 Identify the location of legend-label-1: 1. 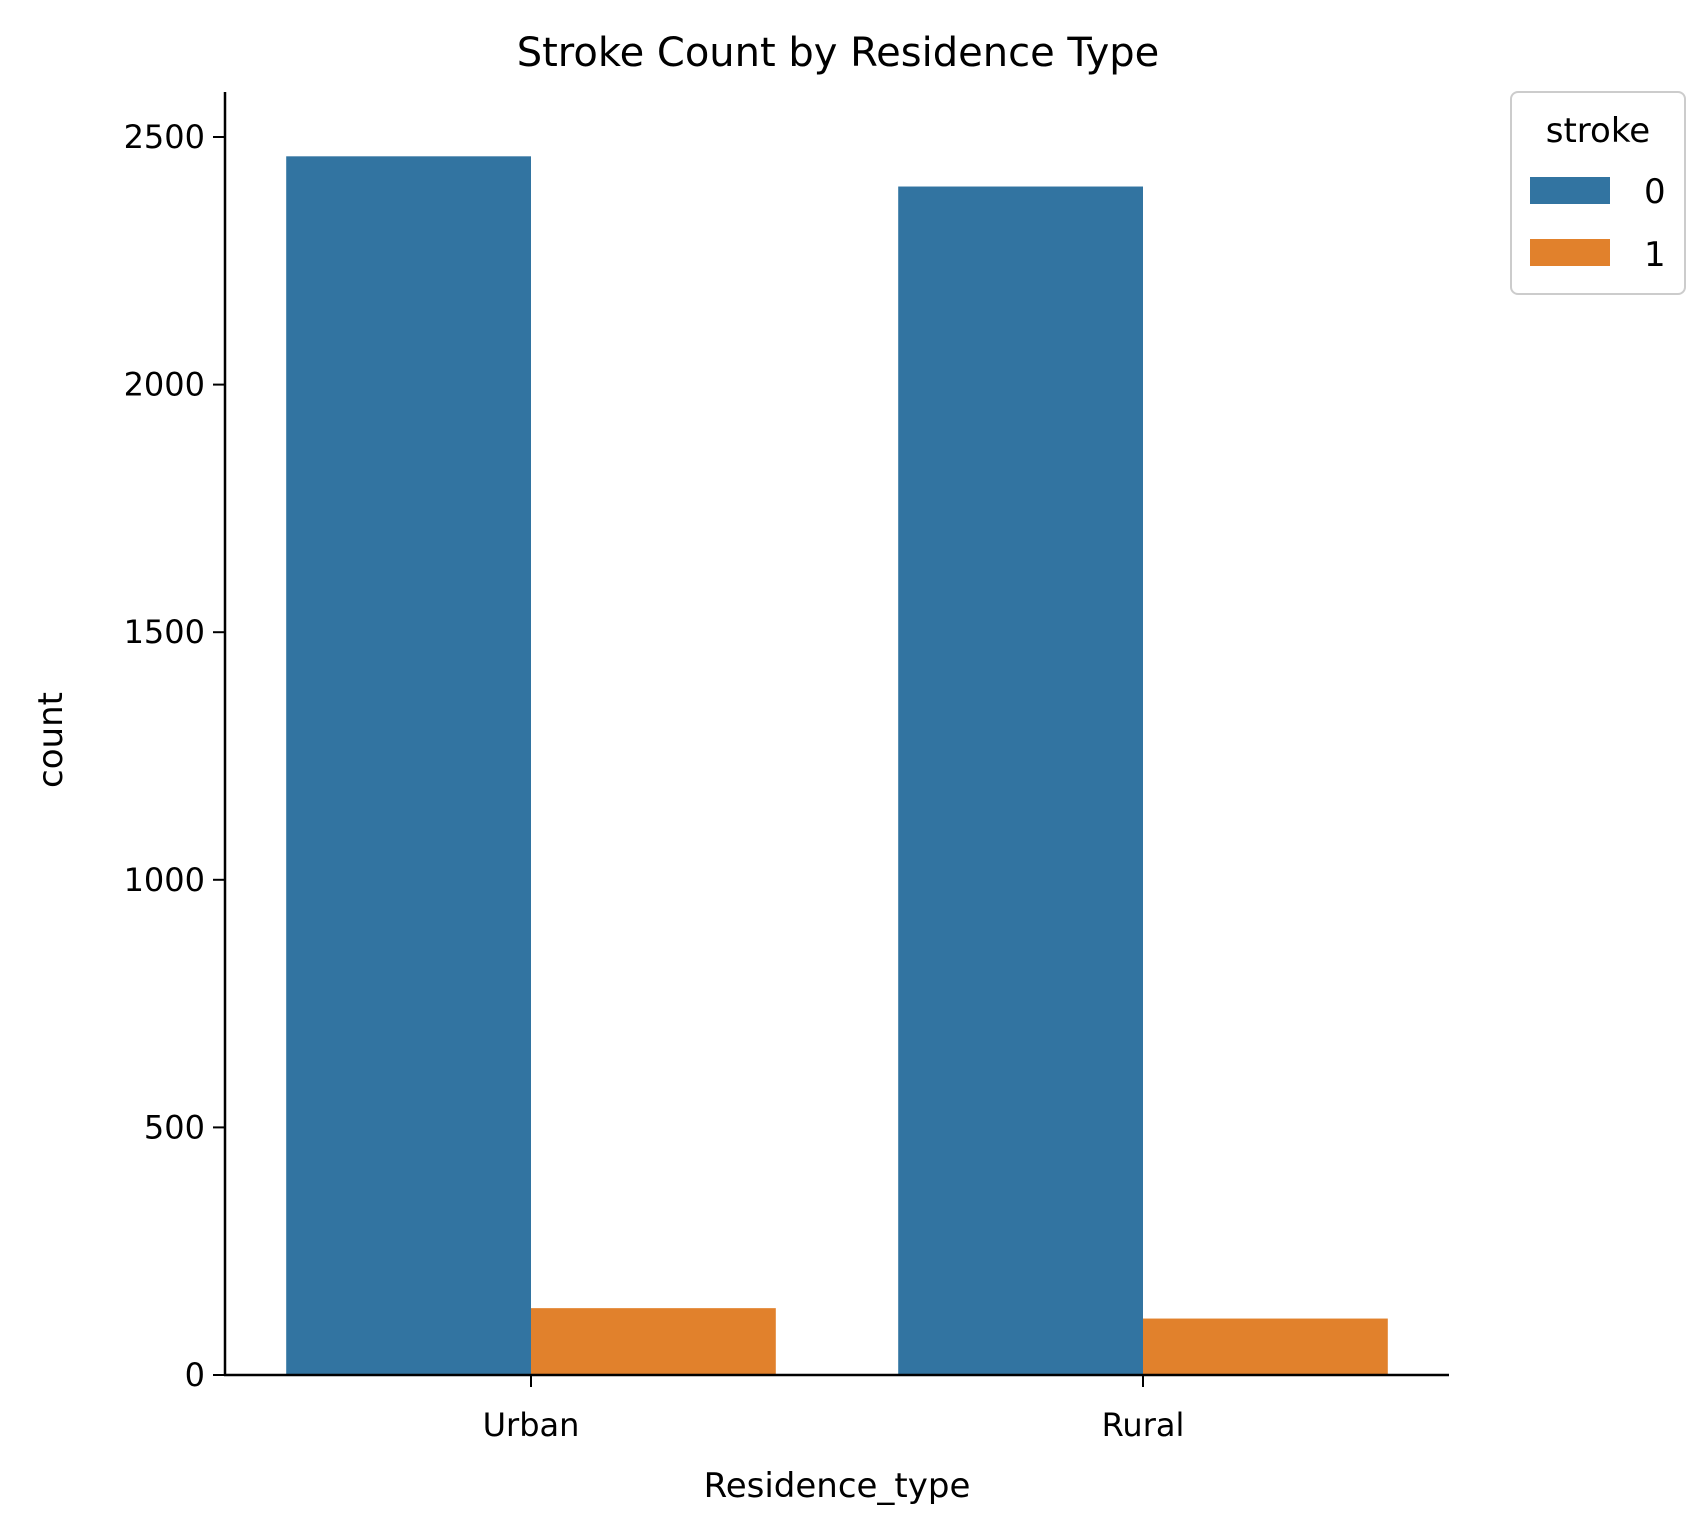
(1655, 255).